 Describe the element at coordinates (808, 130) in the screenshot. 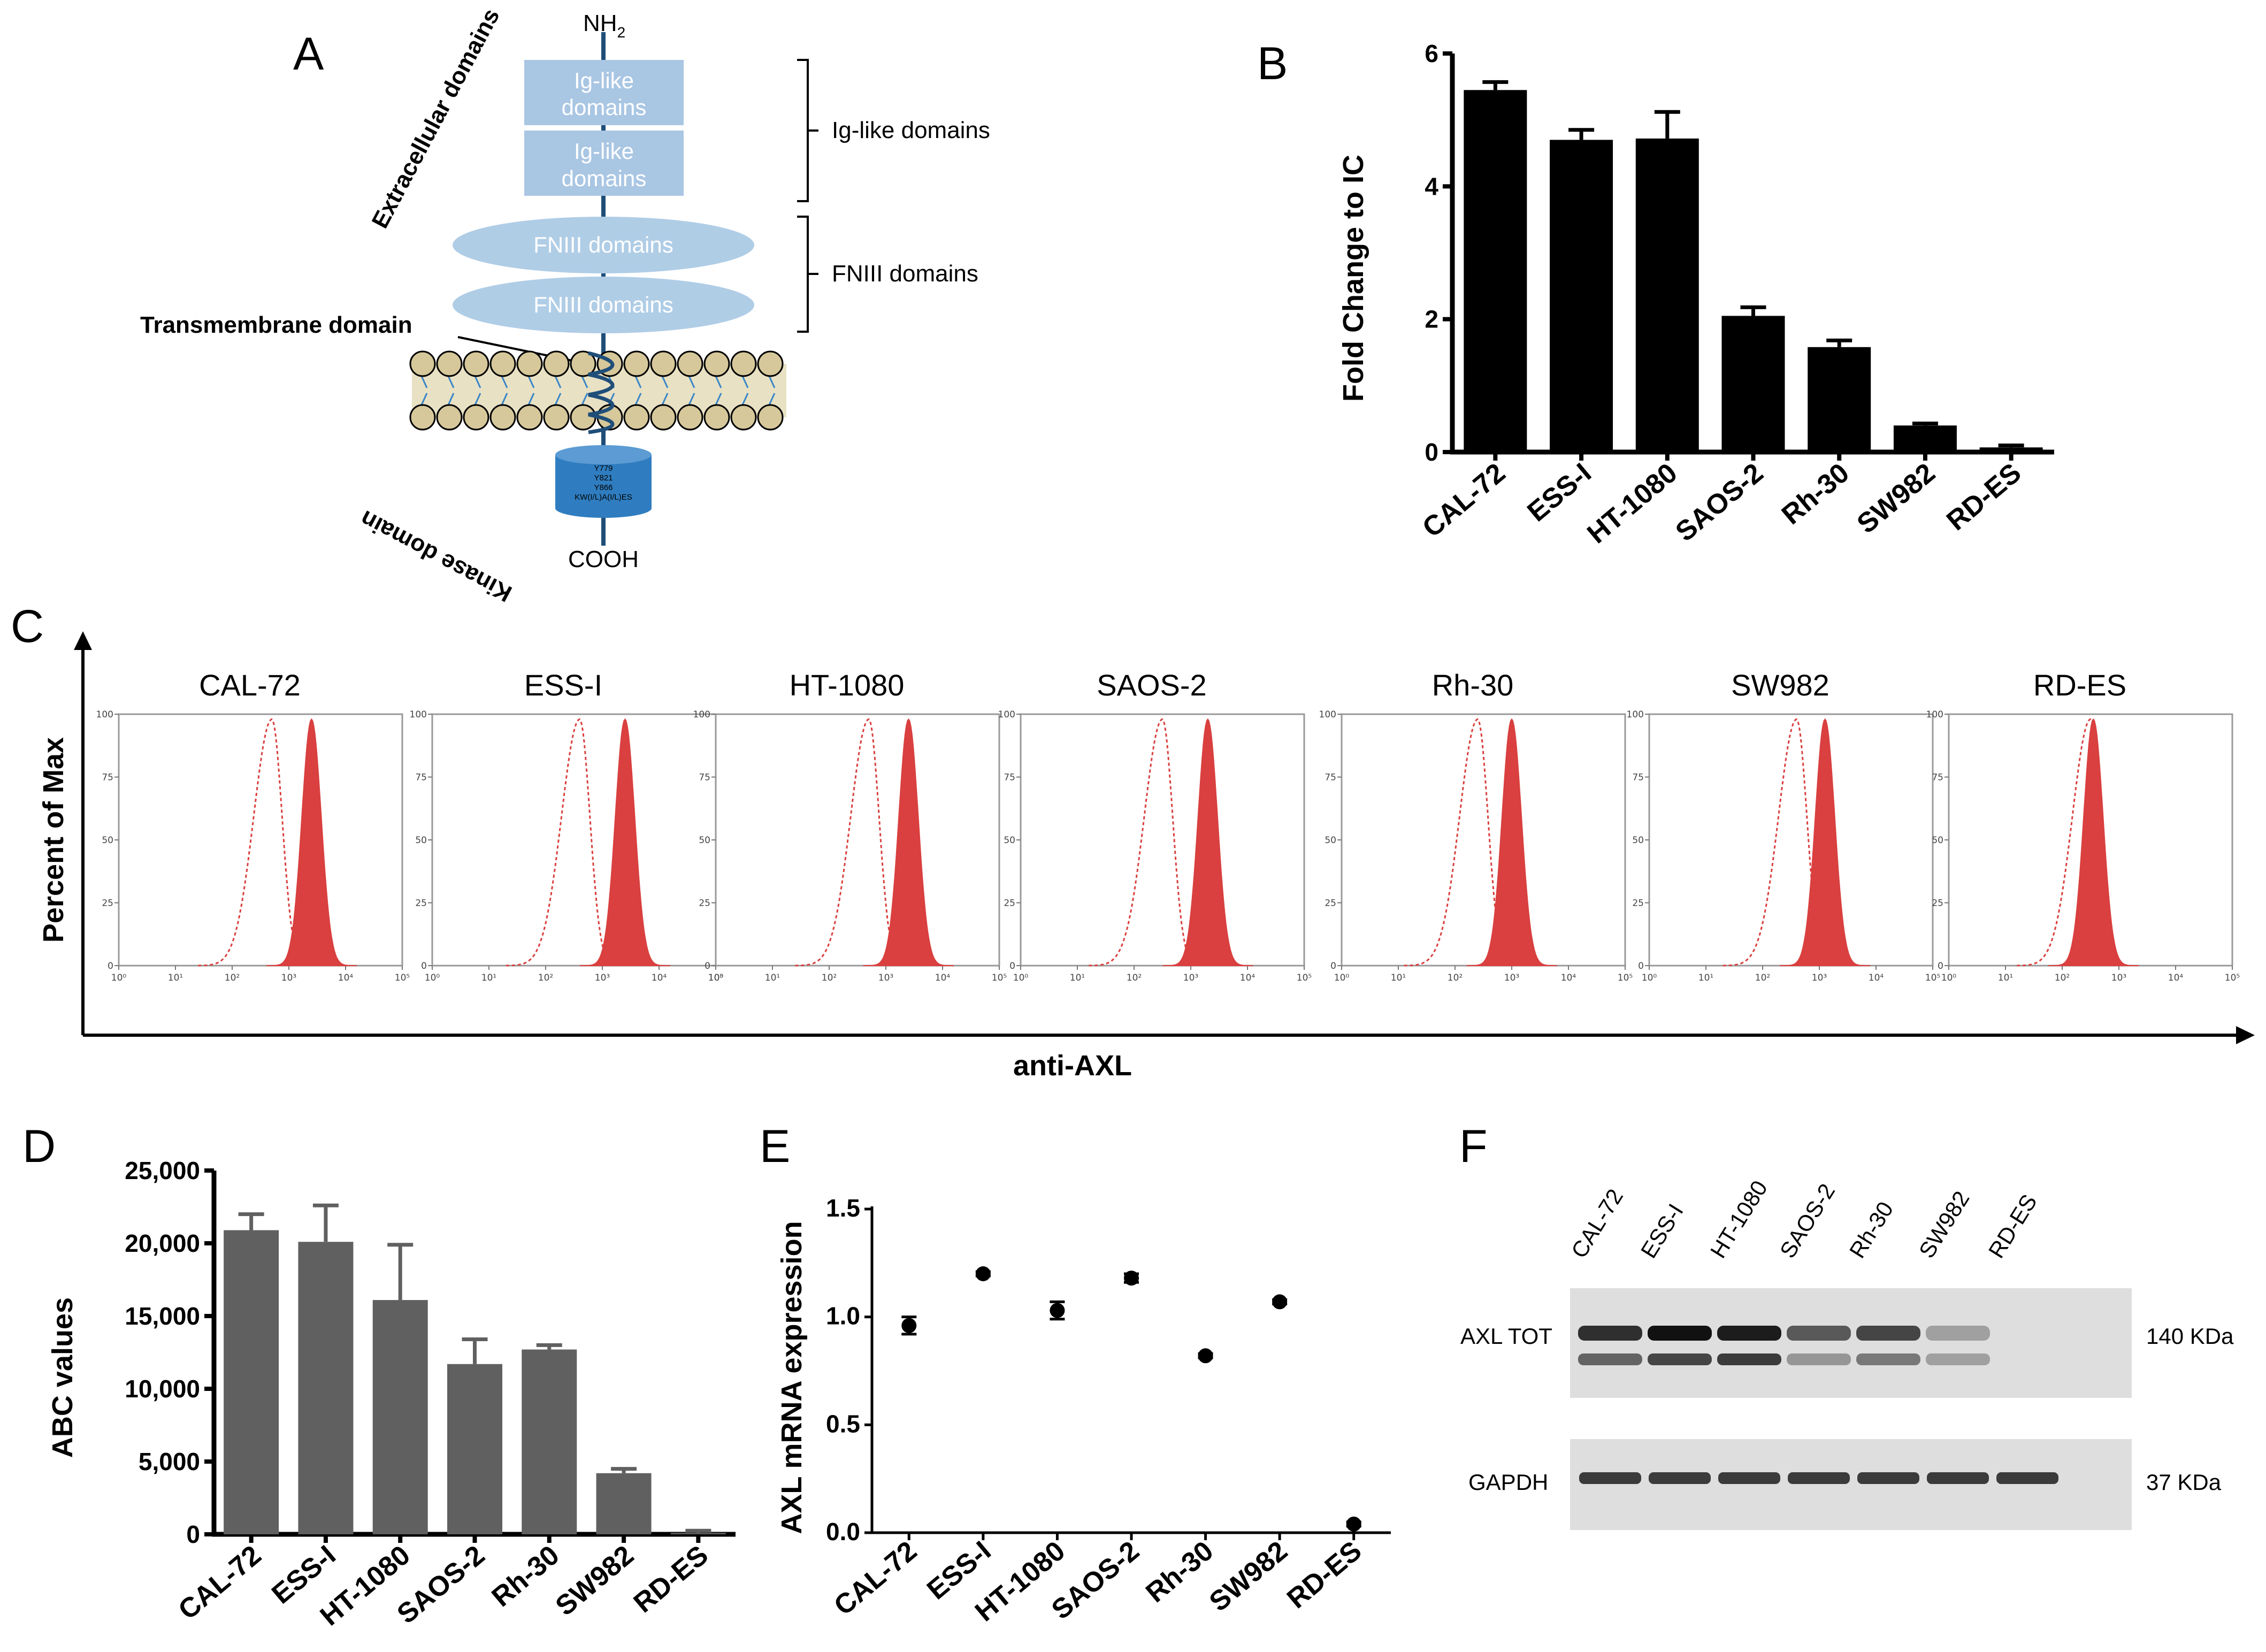

I see `ig-bracket` at that location.